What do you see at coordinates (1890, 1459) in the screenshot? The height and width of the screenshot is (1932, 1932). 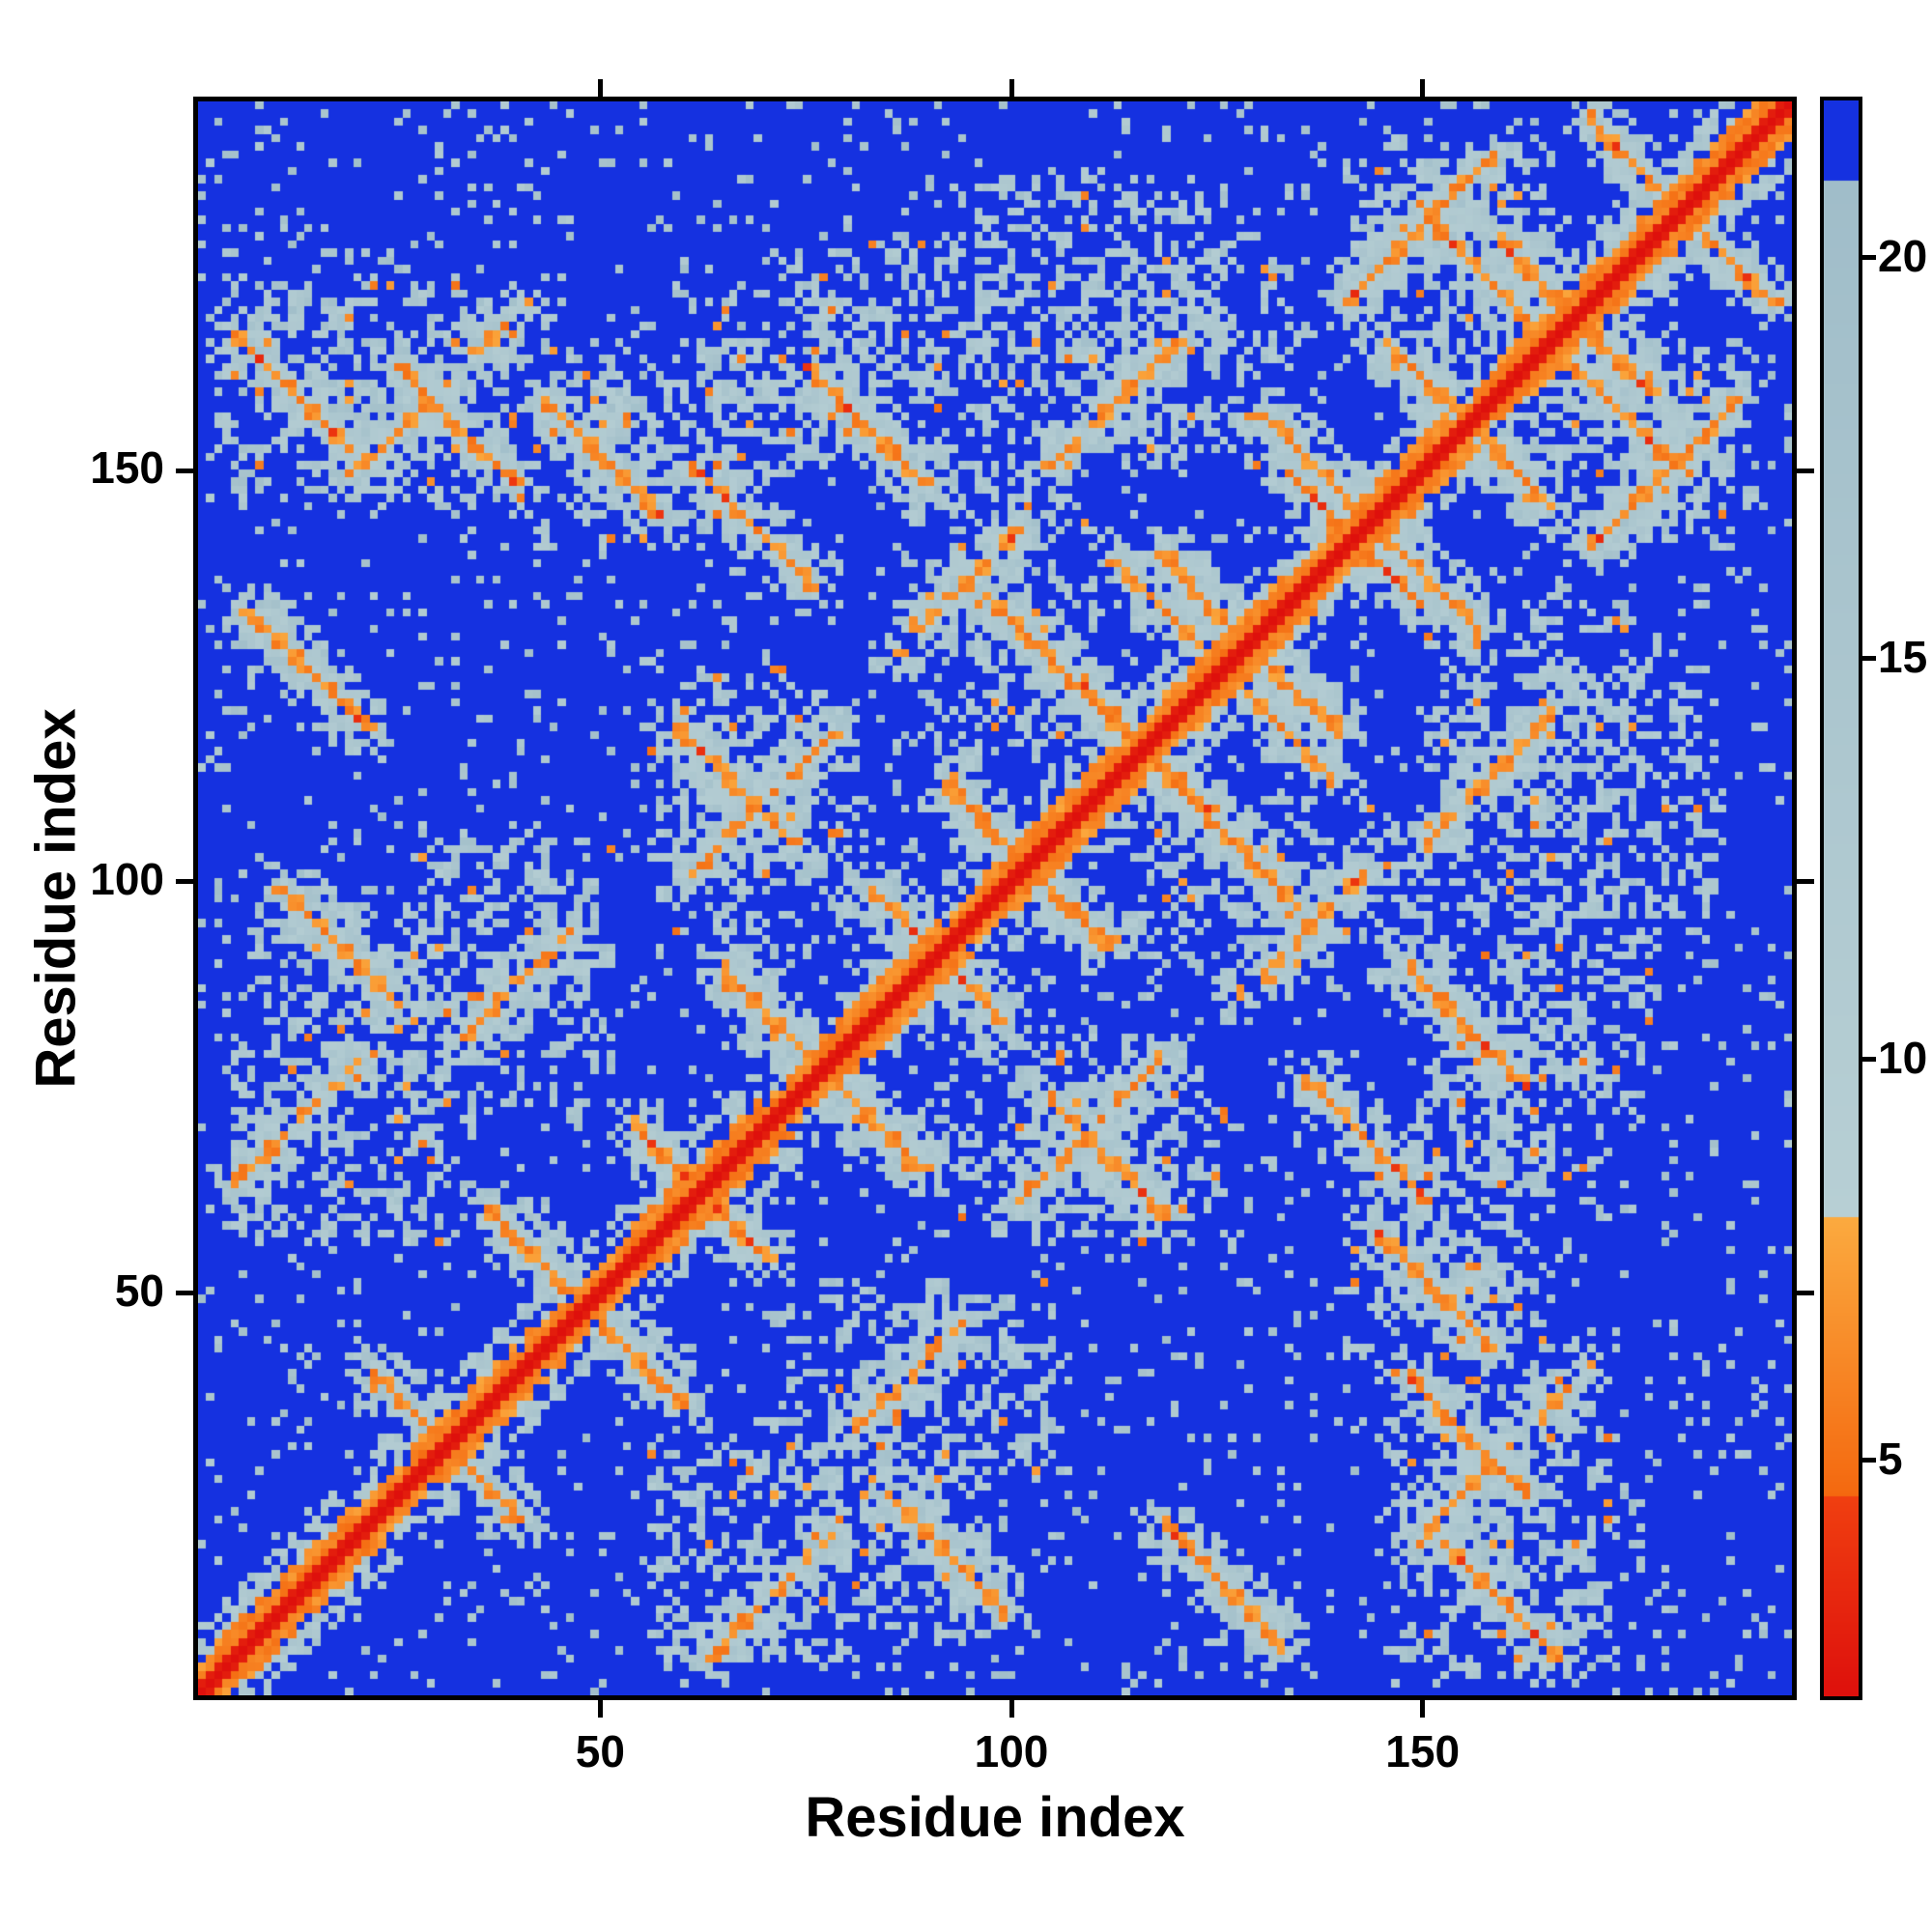 I see `colorbar-tick-label: 5` at bounding box center [1890, 1459].